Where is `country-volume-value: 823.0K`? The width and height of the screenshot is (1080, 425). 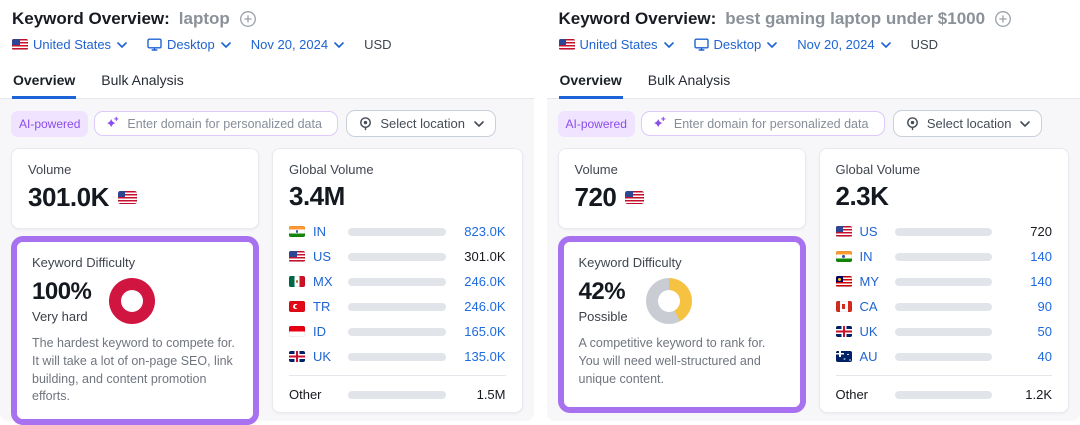
country-volume-value: 823.0K is located at coordinates (480, 231).